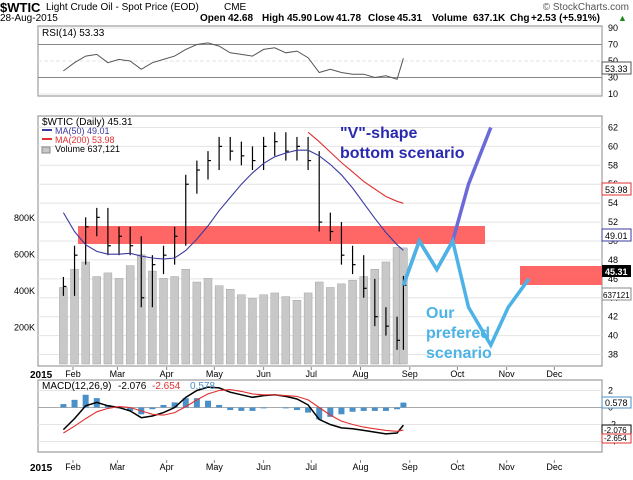 The height and width of the screenshot is (480, 633). What do you see at coordinates (613, 336) in the screenshot?
I see `price-tick-label: 40` at bounding box center [613, 336].